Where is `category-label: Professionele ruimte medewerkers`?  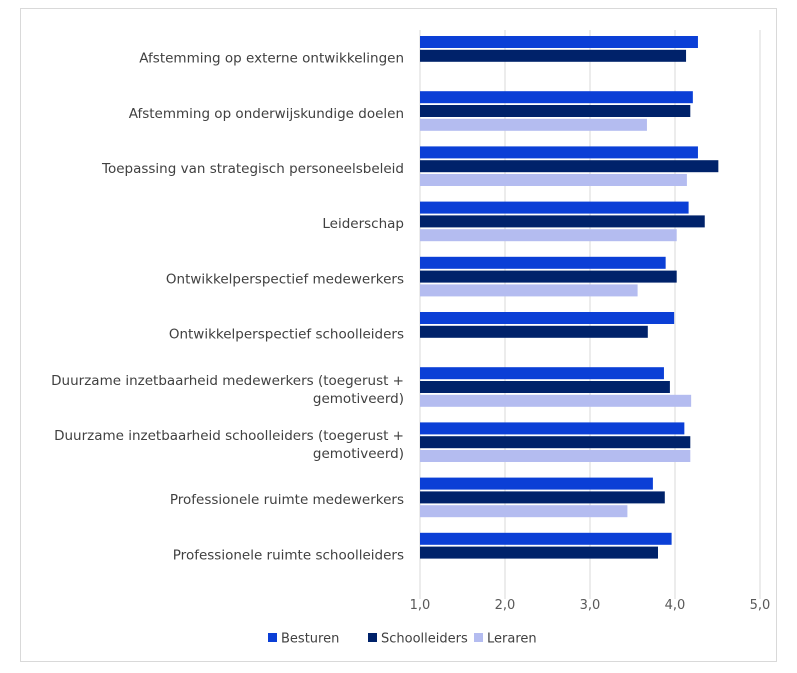
category-label: Professionele ruimte medewerkers is located at coordinates (287, 500).